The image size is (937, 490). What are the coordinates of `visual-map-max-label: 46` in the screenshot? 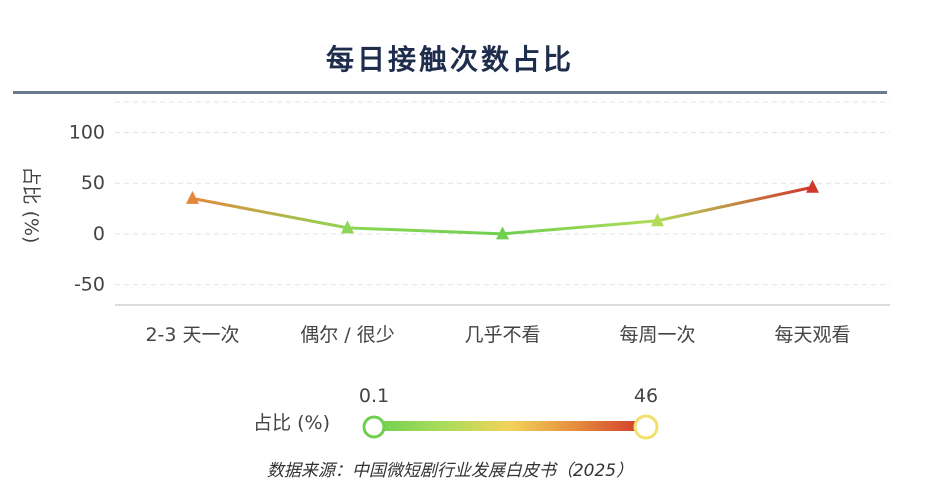 It's located at (646, 396).